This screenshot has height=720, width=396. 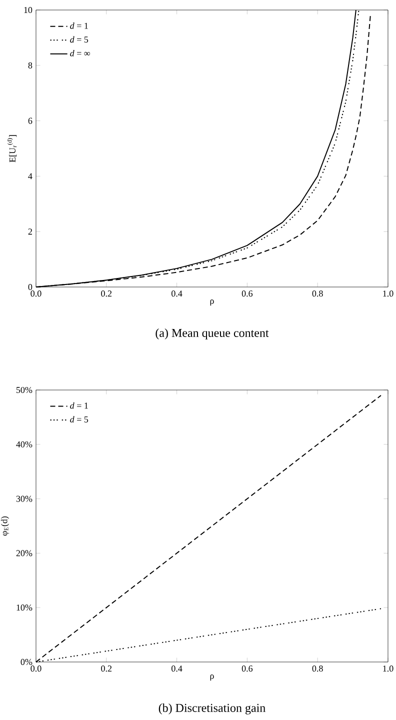 What do you see at coordinates (30, 176) in the screenshot?
I see `y-tick-label: 4` at bounding box center [30, 176].